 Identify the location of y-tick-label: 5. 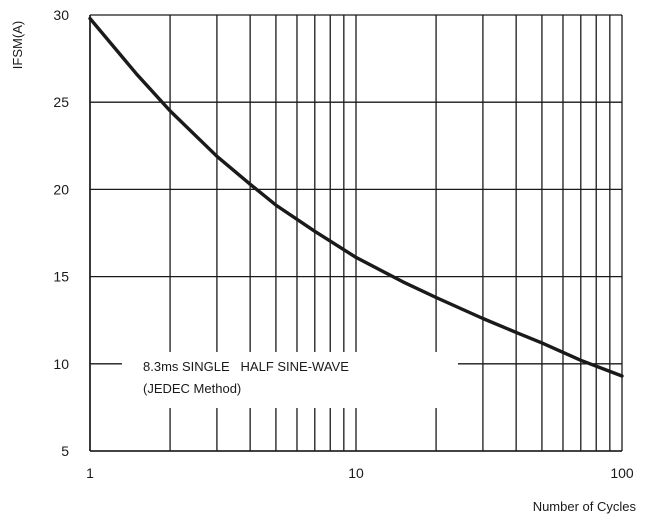
(65, 451).